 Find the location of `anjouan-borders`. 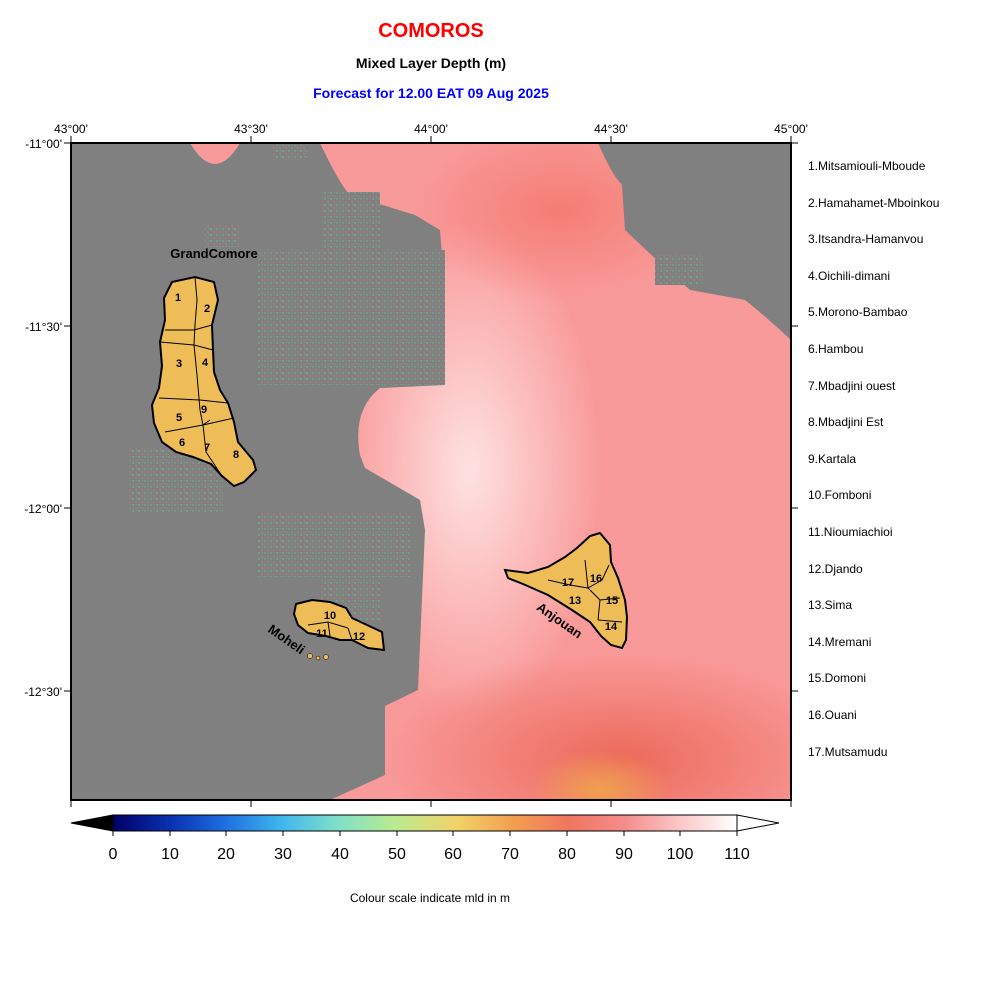

anjouan-borders is located at coordinates (585, 591).